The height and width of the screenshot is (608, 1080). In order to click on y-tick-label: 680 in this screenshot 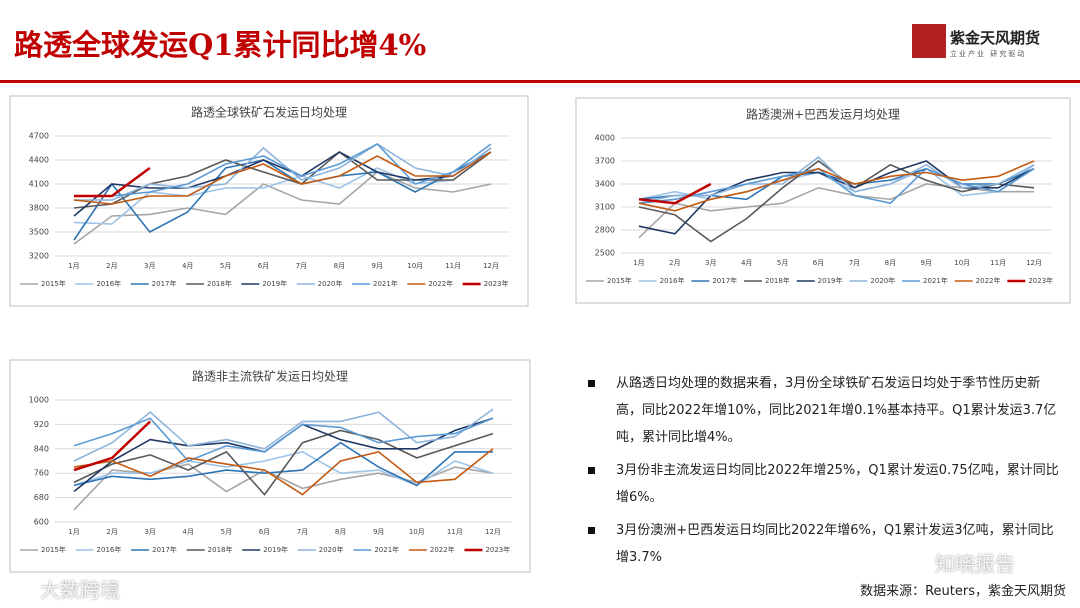, I will do `click(41, 497)`.